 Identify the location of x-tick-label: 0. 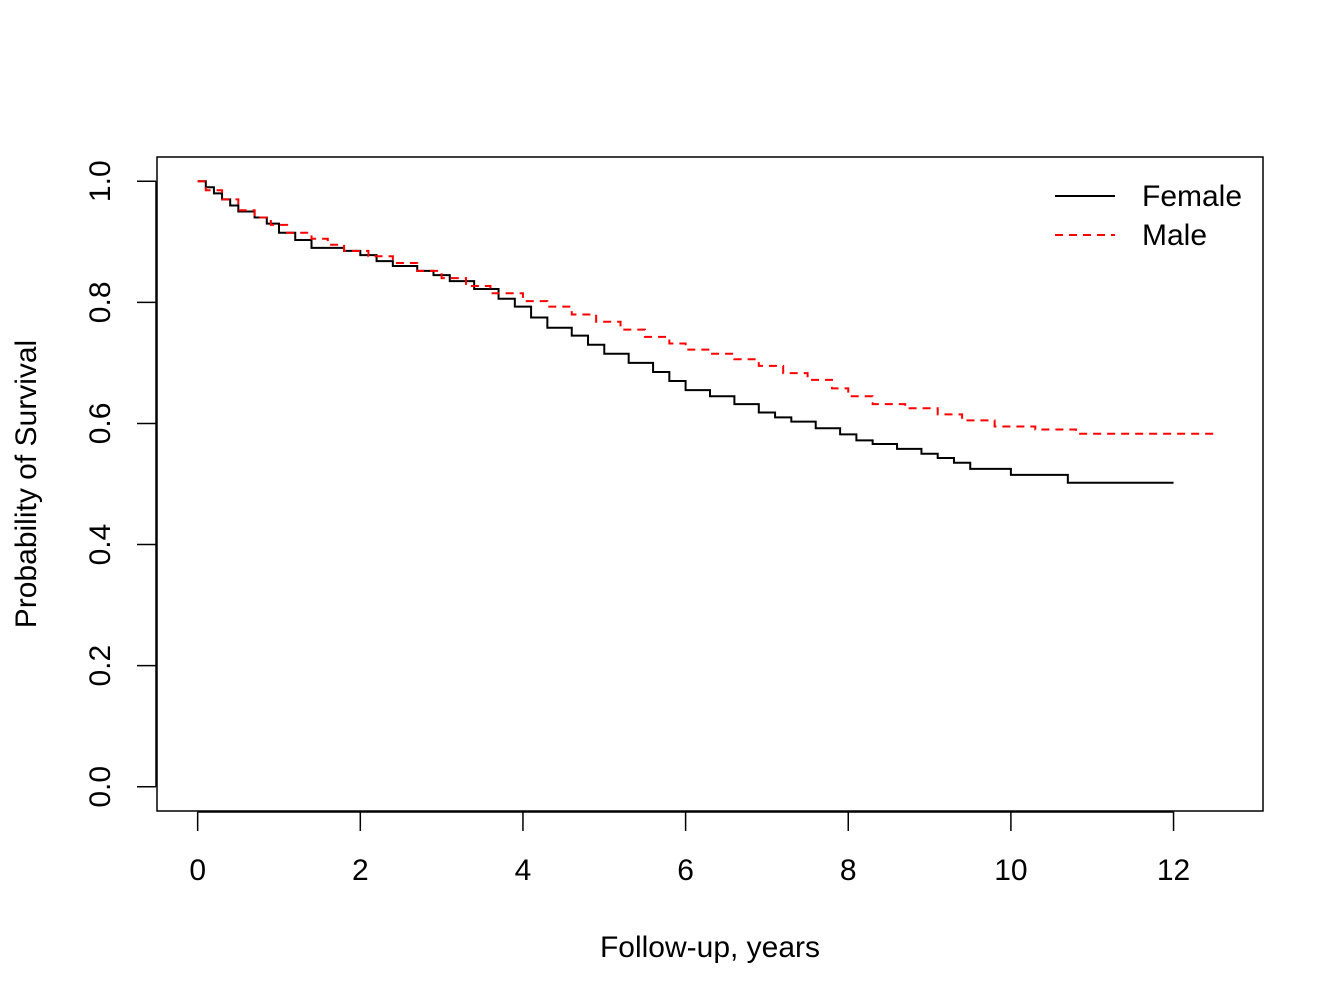
(197, 870).